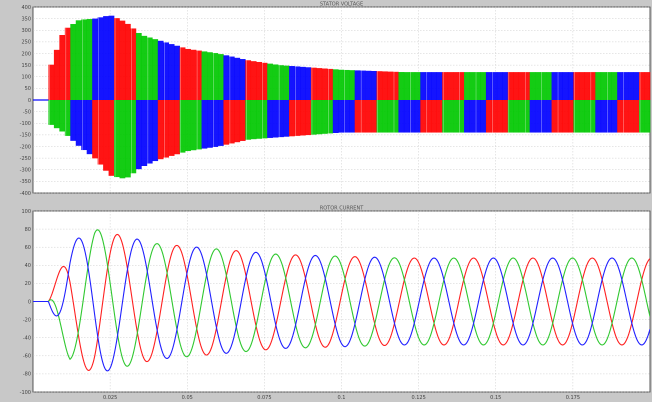 The height and width of the screenshot is (402, 652). Describe the element at coordinates (27, 357) in the screenshot. I see `y-tick-label: -60` at that location.